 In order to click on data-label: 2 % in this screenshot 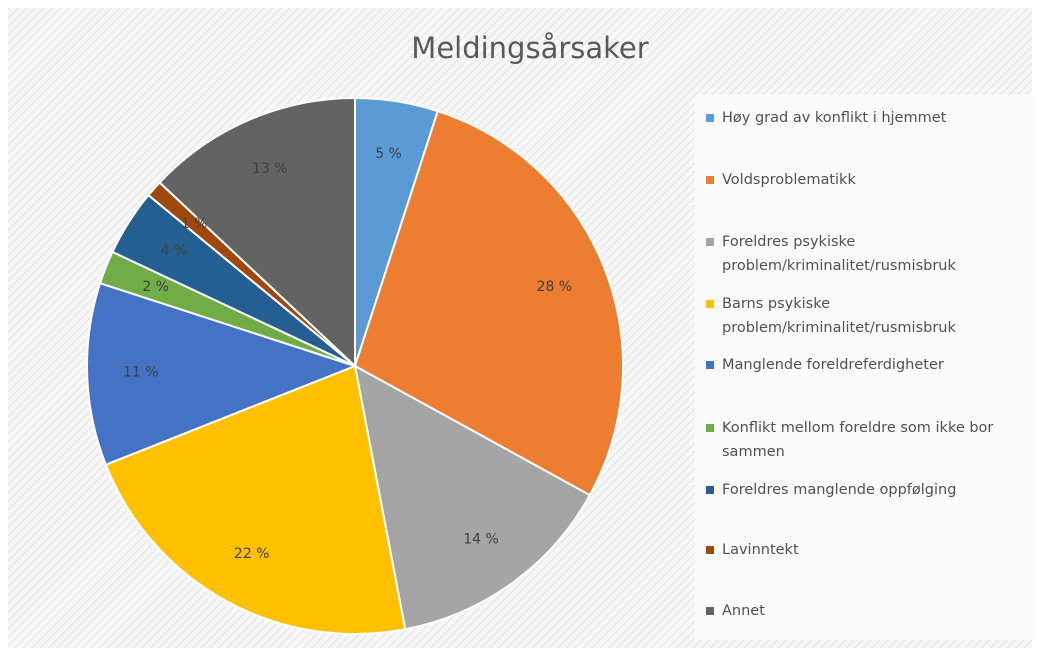, I will do `click(155, 287)`.